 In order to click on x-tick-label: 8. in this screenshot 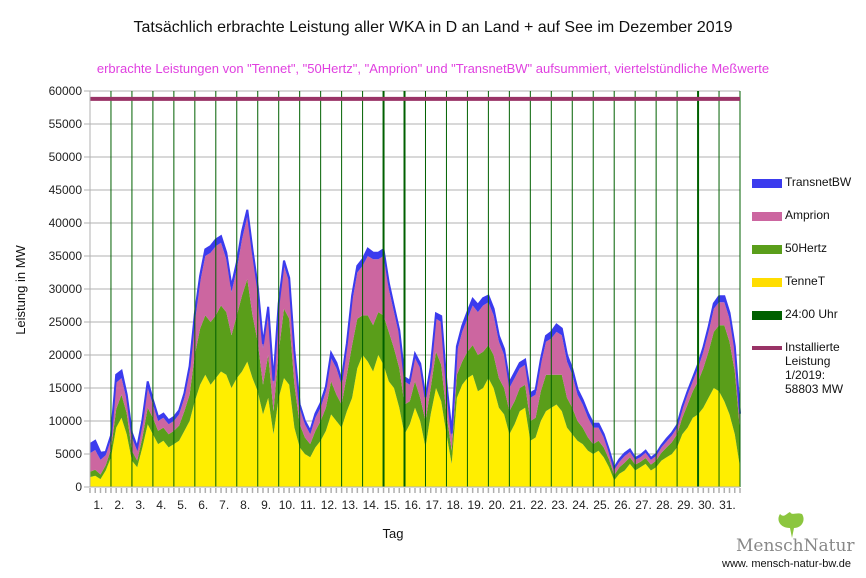, I will do `click(245, 505)`.